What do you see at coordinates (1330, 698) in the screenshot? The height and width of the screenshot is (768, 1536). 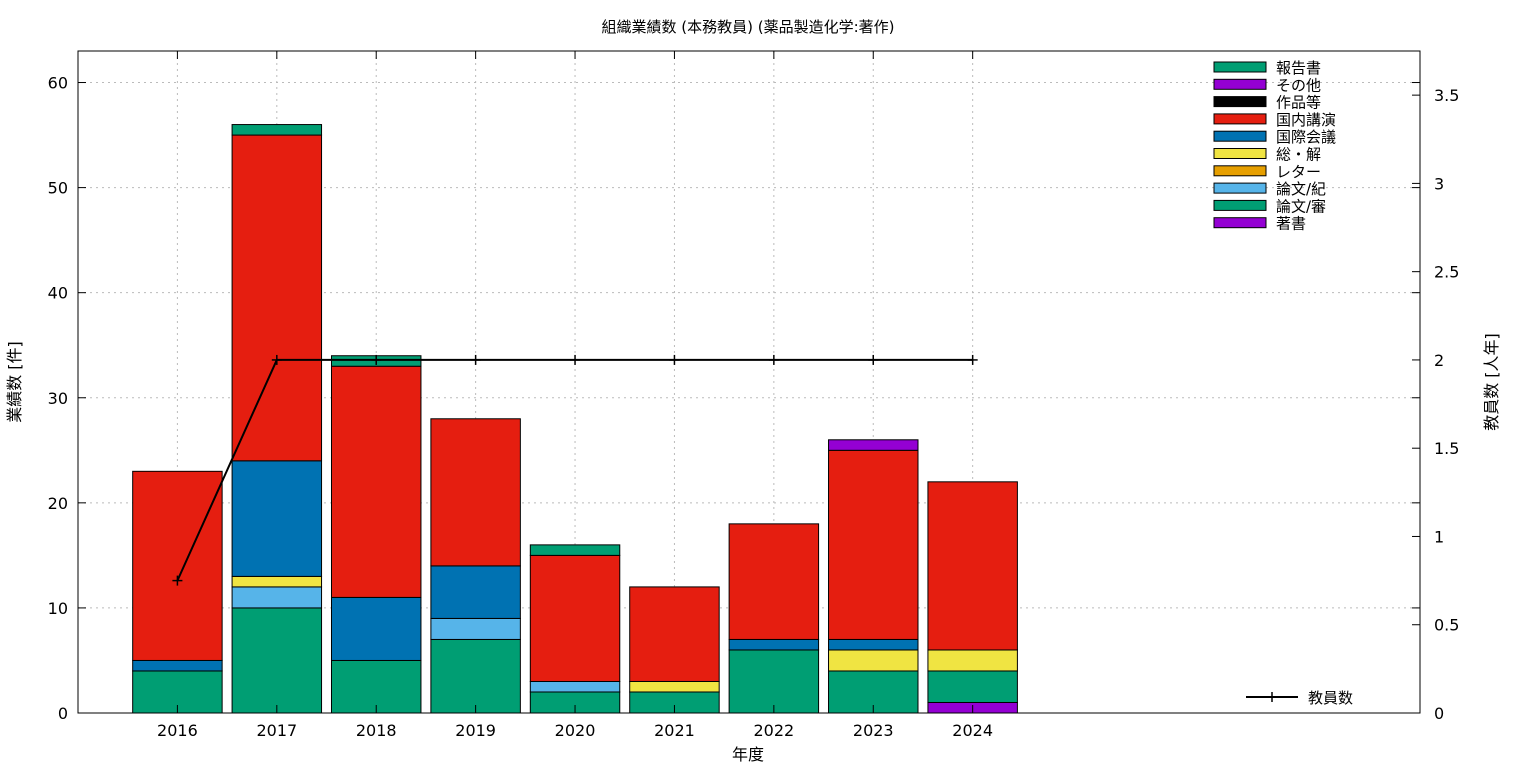 I see `legend-line-label: 教員数` at bounding box center [1330, 698].